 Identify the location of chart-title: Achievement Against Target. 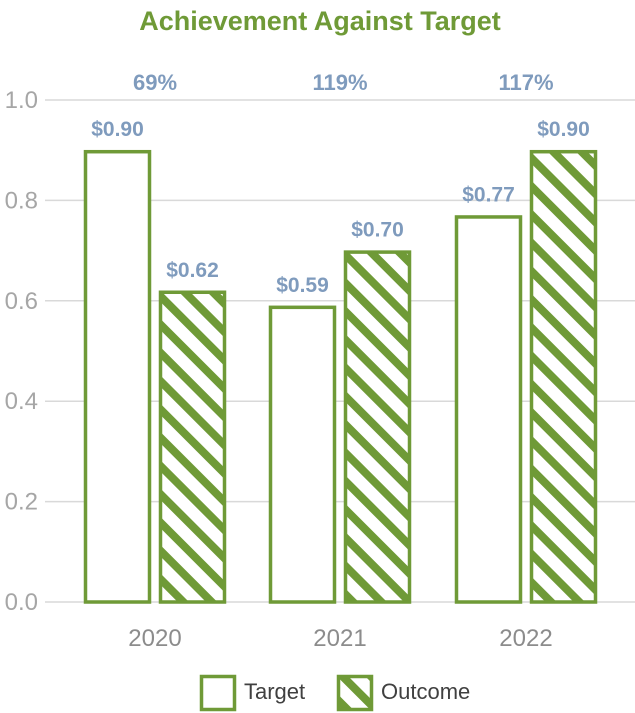
(320, 21).